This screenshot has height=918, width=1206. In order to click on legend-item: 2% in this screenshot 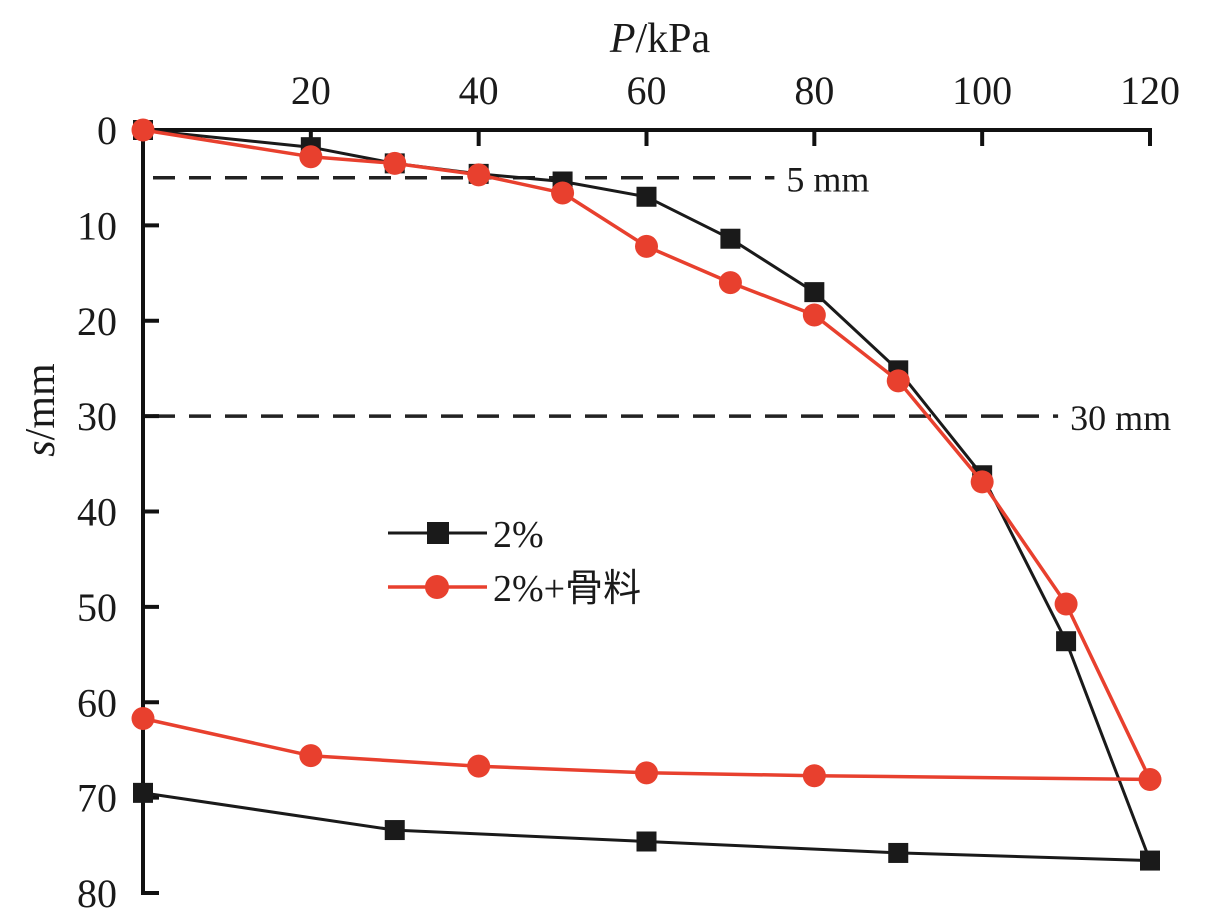, I will do `click(466, 535)`.